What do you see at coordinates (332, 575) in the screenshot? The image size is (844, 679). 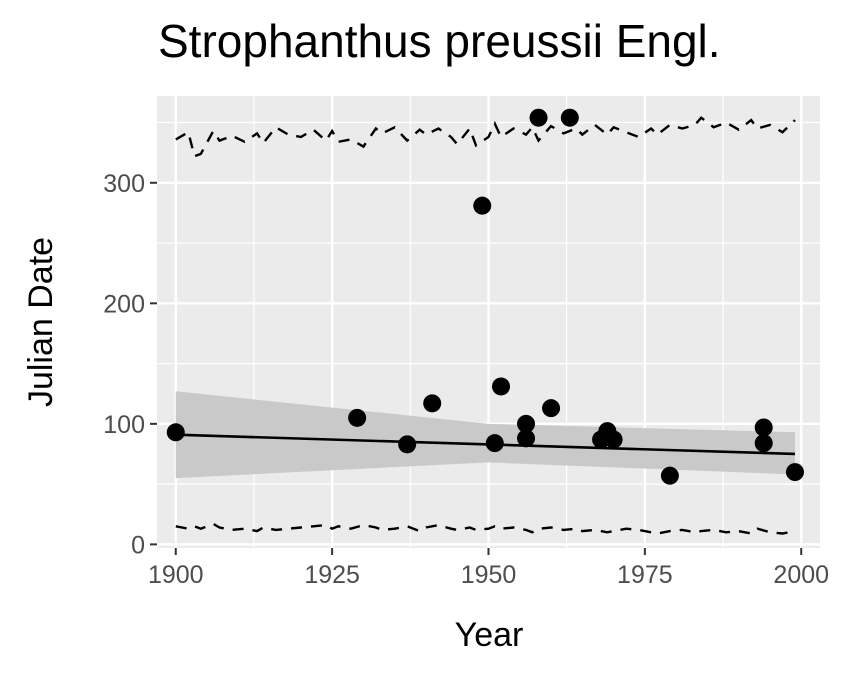 I see `x-tick-label: 1925` at bounding box center [332, 575].